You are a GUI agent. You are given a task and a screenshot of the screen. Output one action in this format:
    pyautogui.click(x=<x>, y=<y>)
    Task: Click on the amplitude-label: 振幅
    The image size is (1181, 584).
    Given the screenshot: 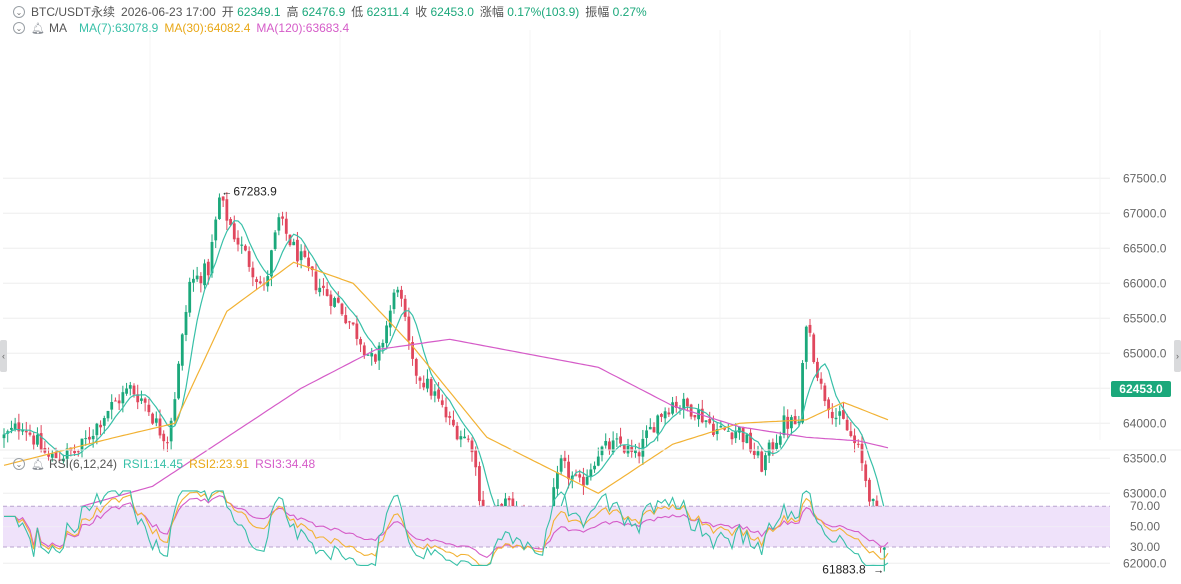 What is the action you would take?
    pyautogui.click(x=597, y=12)
    